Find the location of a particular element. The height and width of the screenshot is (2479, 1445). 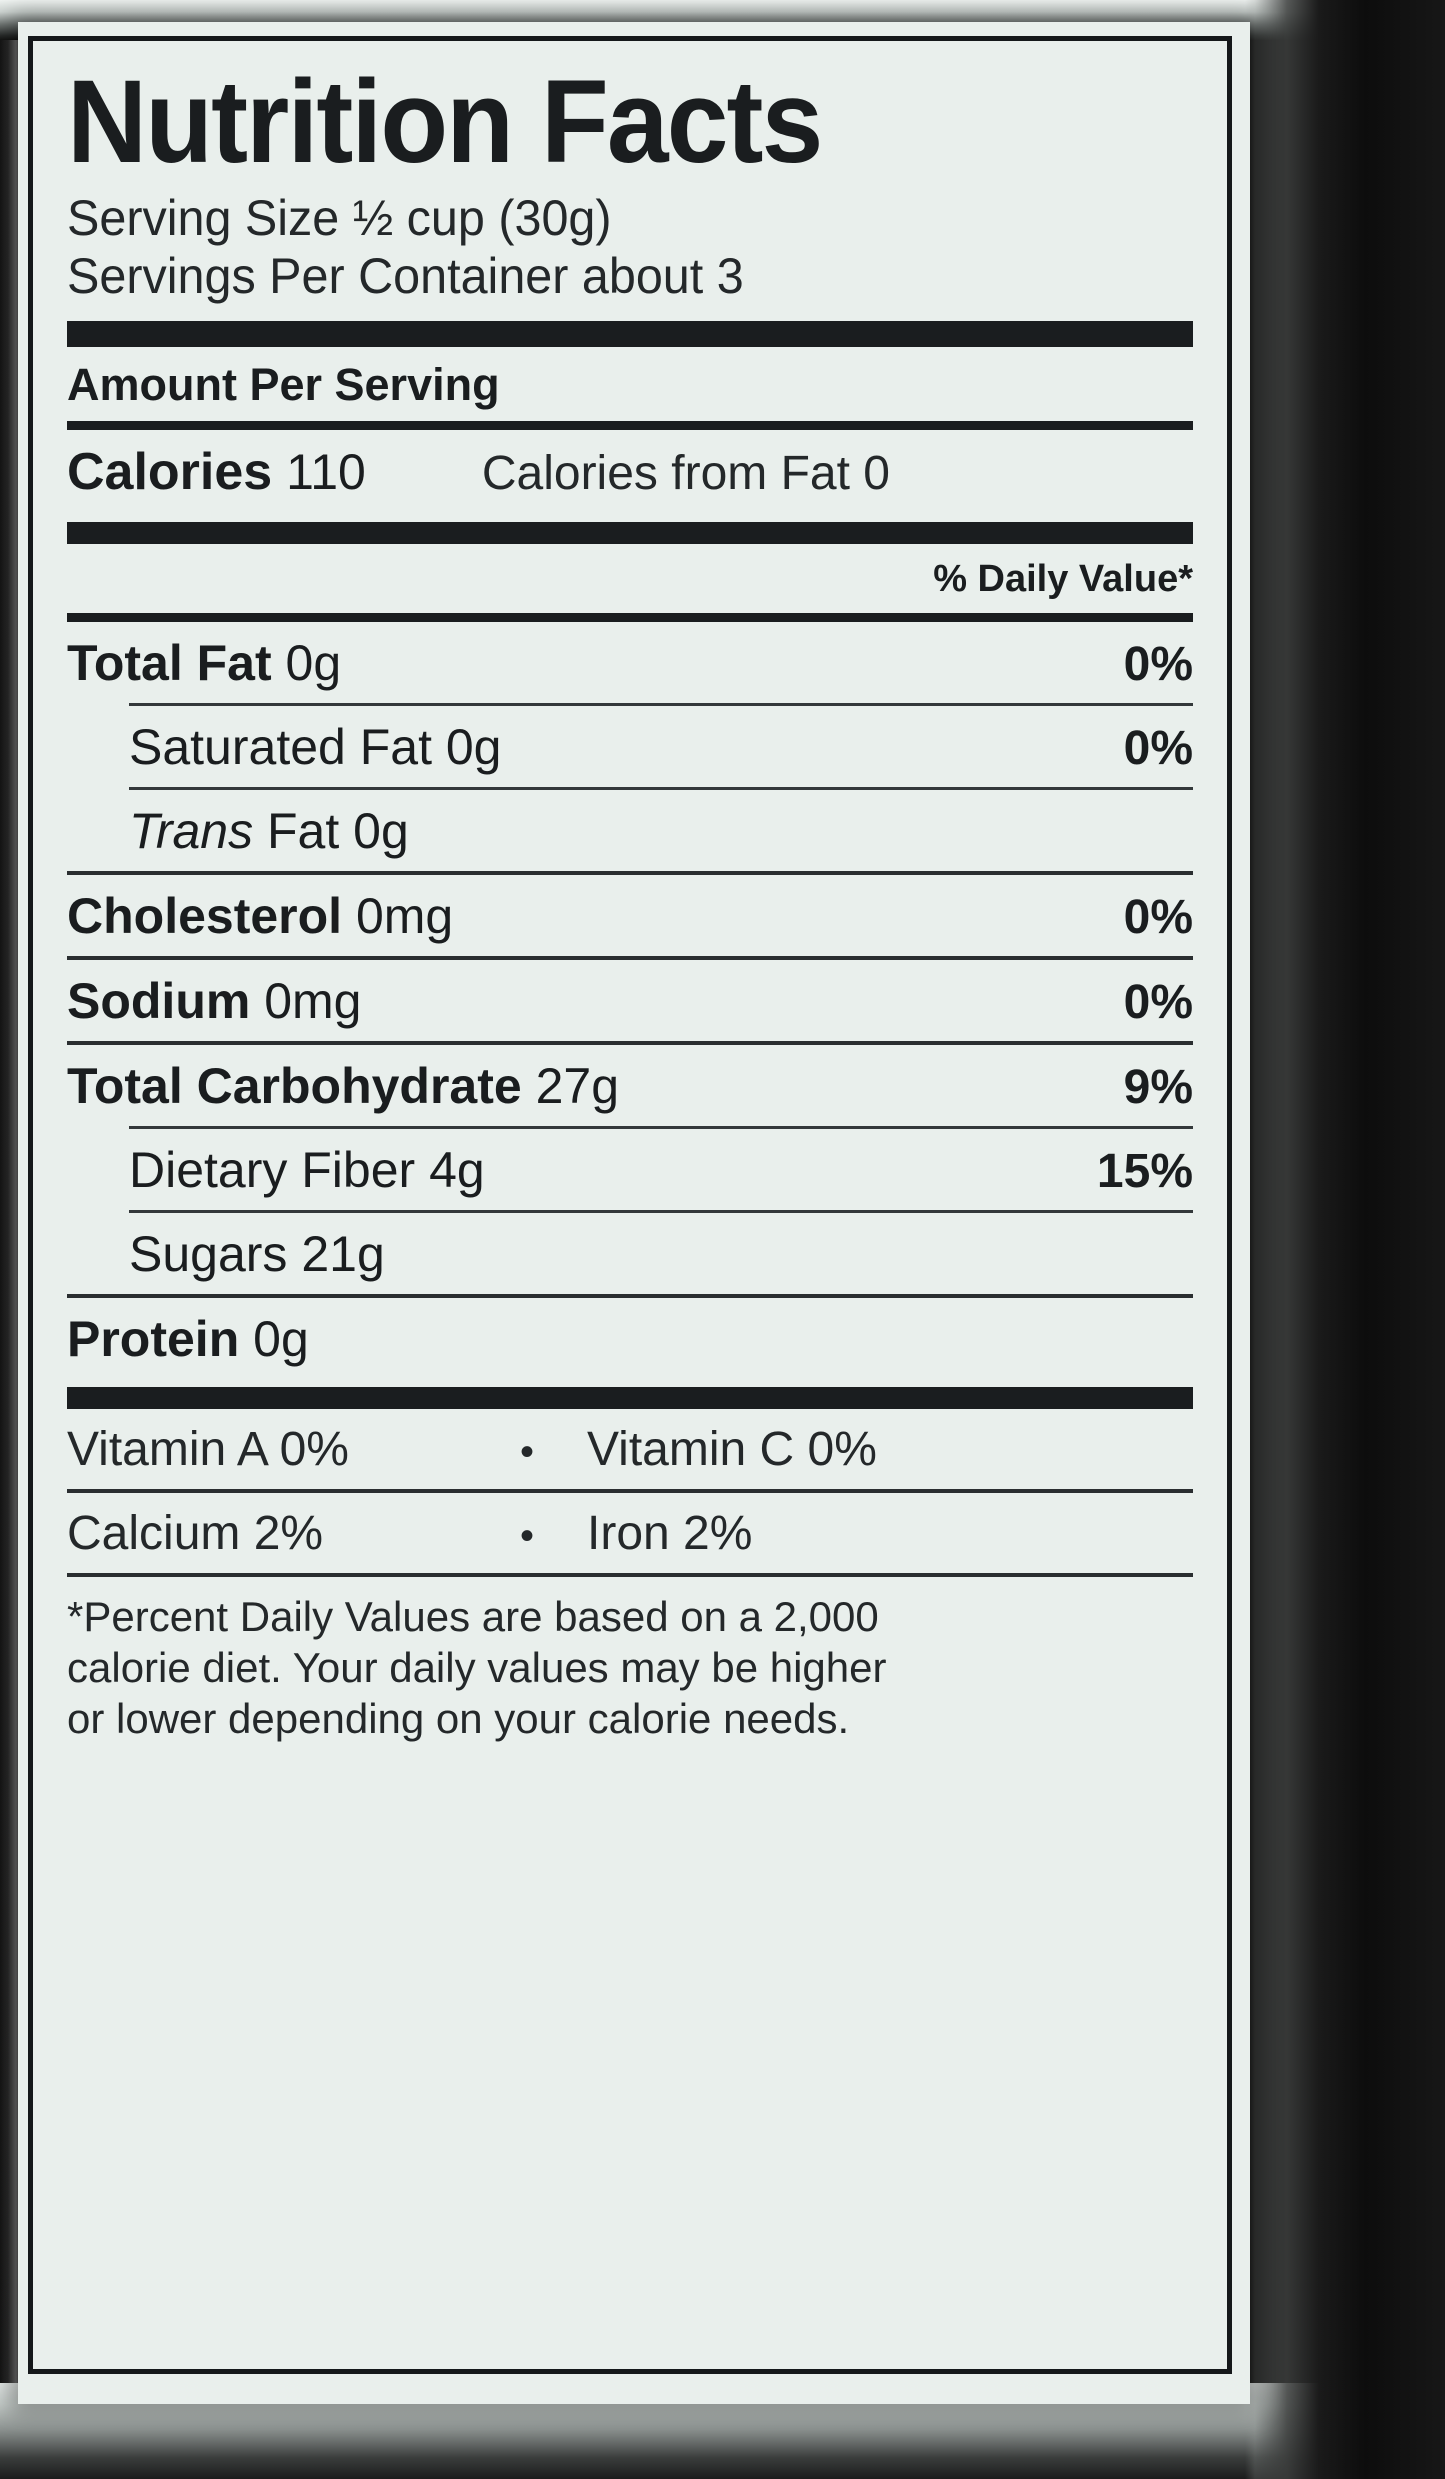

nutrient-label: Trans Fat 0g is located at coordinates (269, 831).